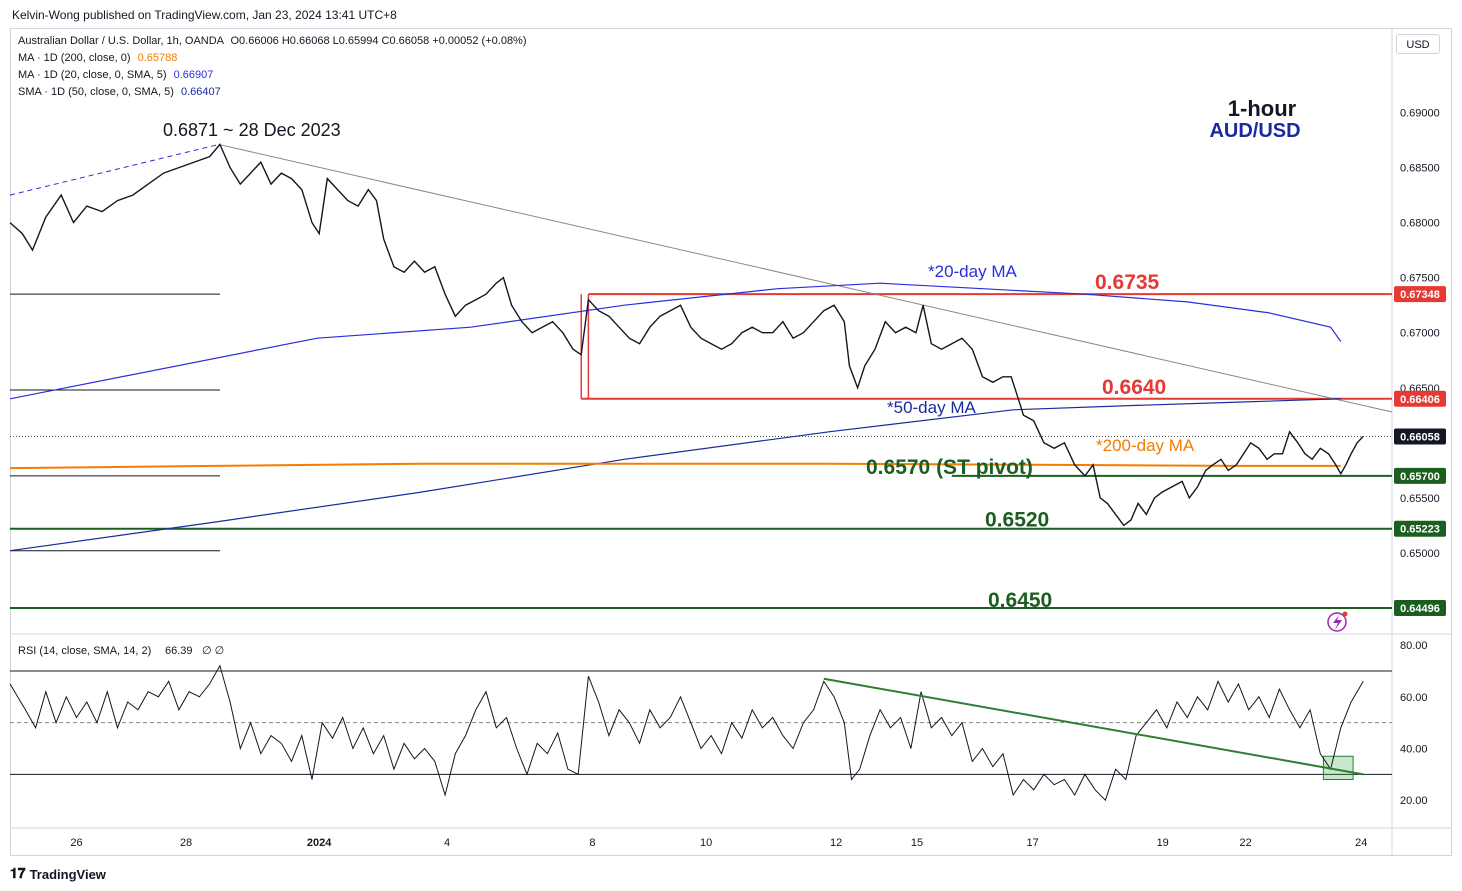 The width and height of the screenshot is (1462, 891). I want to click on time-axis-tick: 4, so click(447, 843).